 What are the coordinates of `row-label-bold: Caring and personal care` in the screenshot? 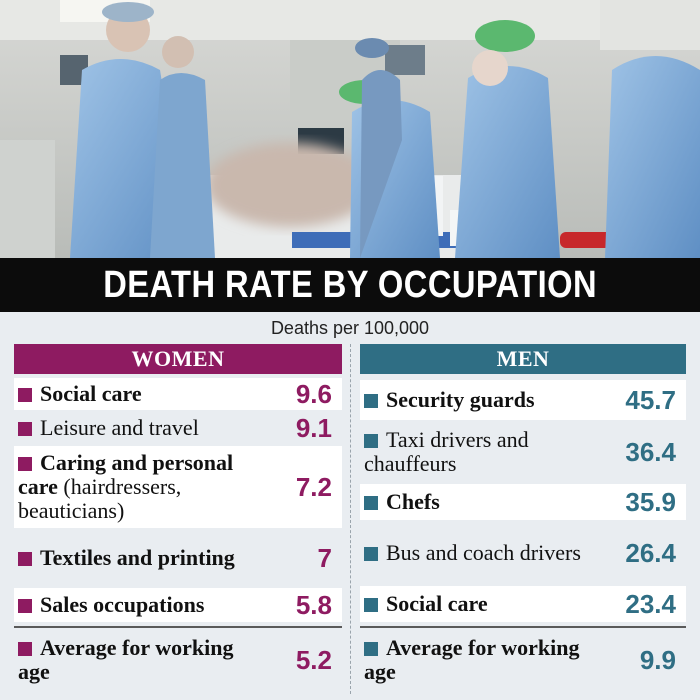 It's located at (126, 474).